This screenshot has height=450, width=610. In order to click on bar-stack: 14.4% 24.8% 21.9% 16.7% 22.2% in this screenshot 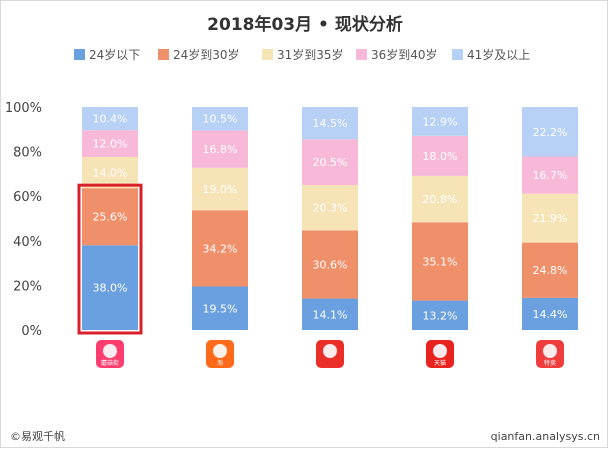, I will do `click(550, 218)`.